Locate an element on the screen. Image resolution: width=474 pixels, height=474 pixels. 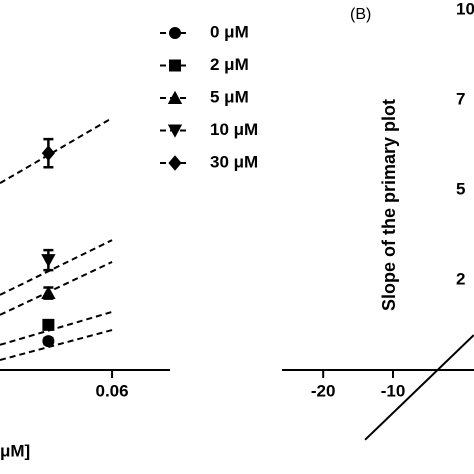
x-tick-label: 0.06 is located at coordinates (112, 390).